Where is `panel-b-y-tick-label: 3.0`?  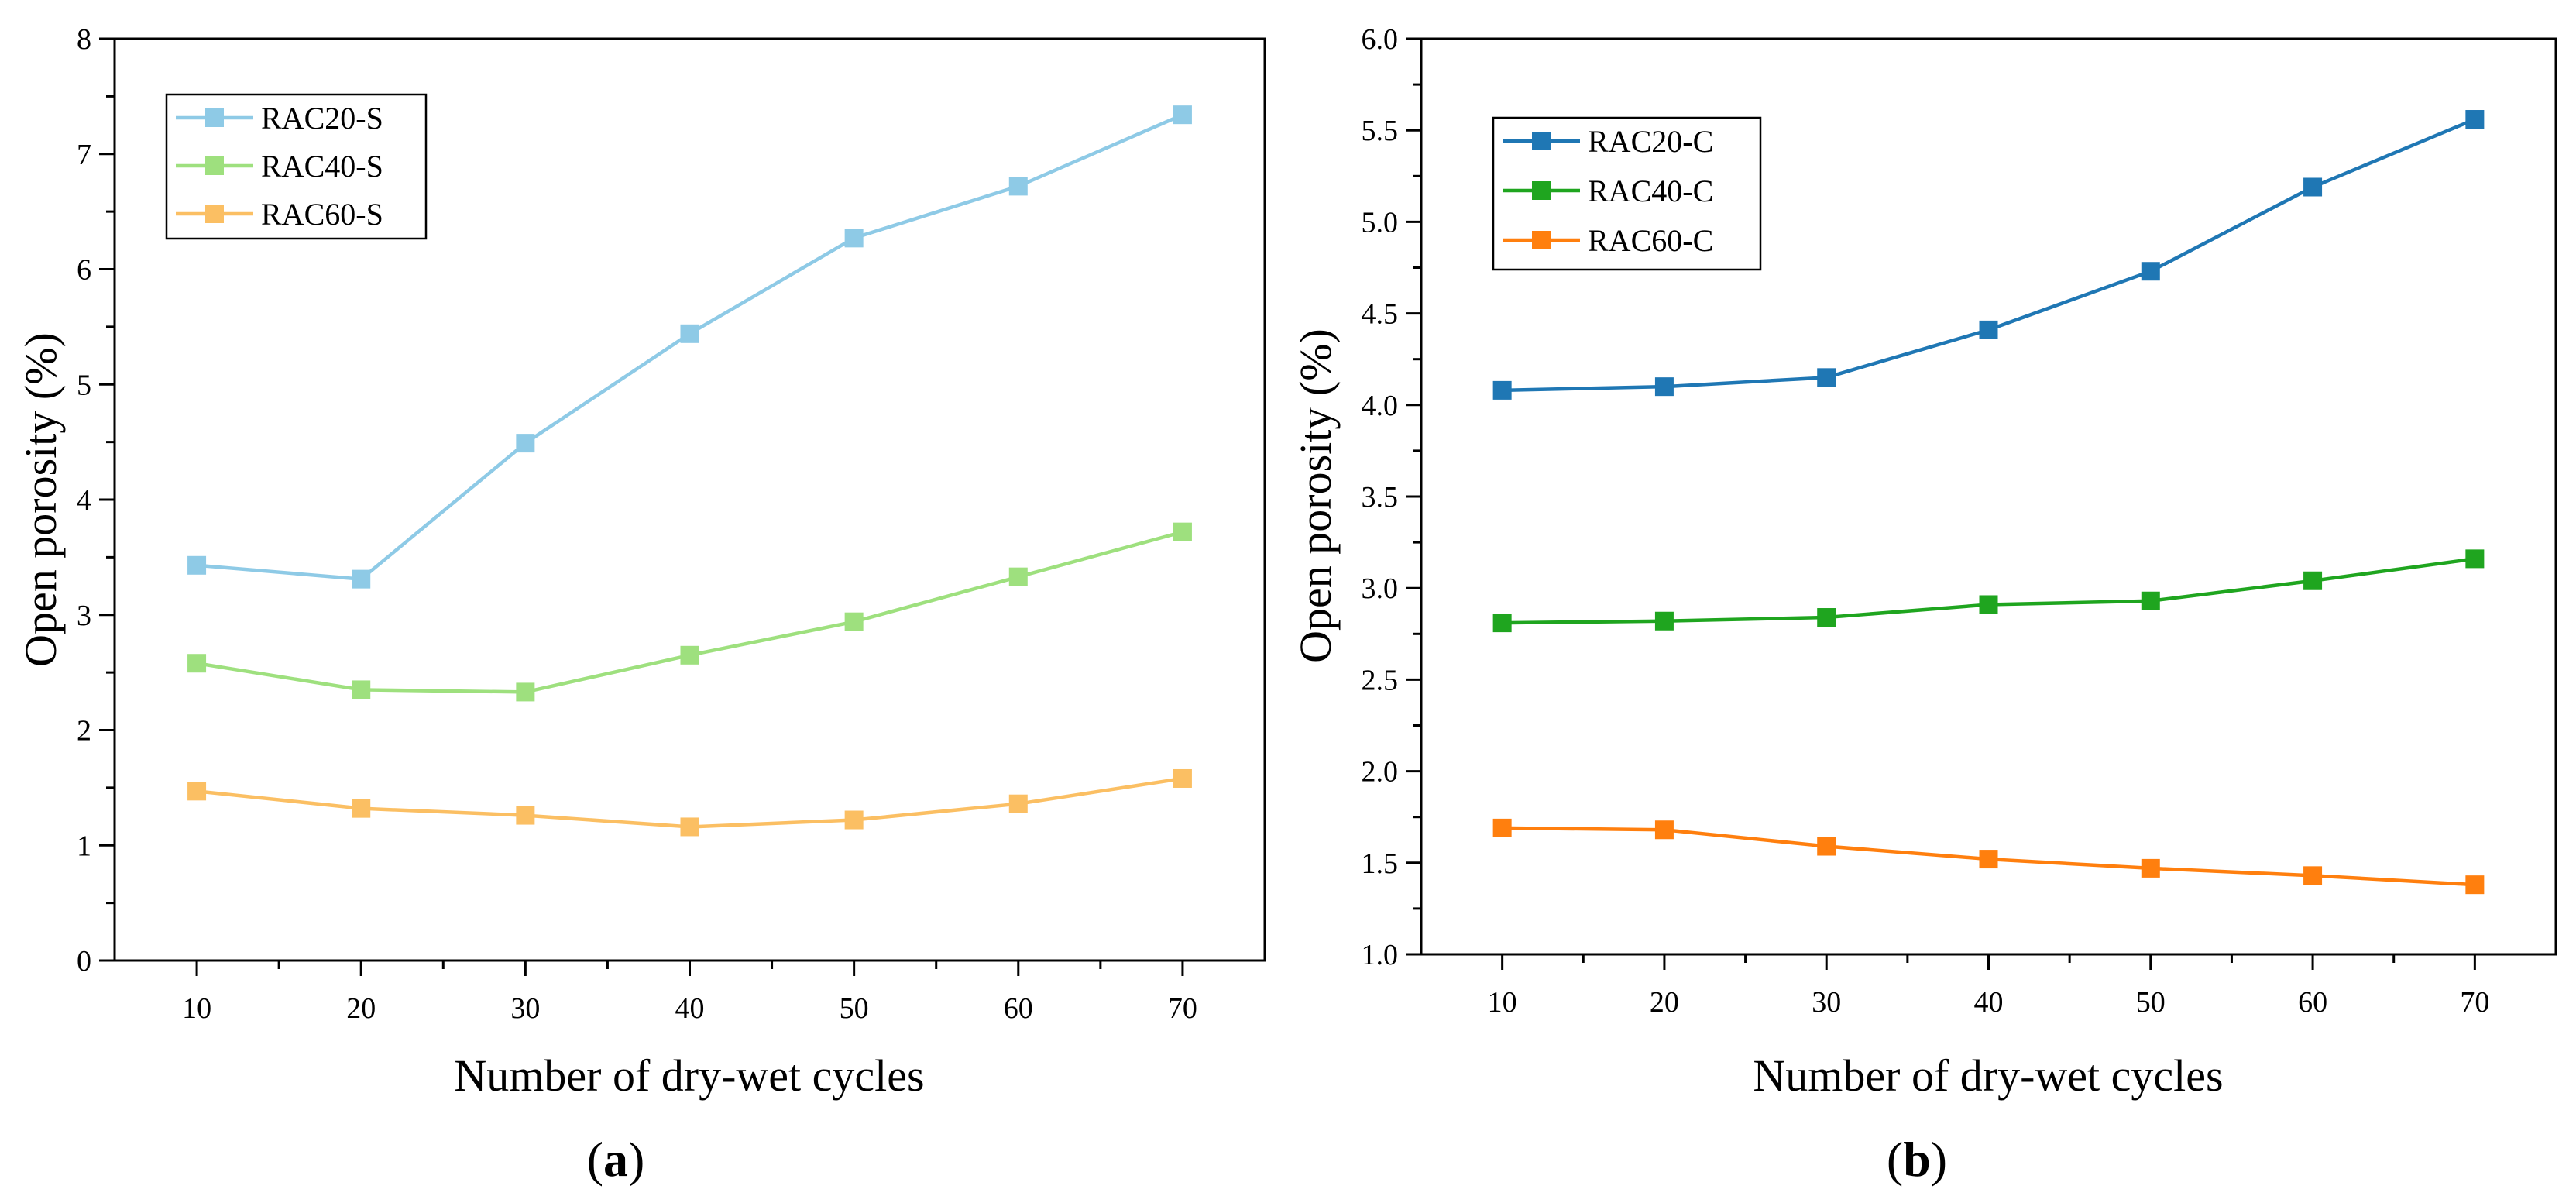 panel-b-y-tick-label: 3.0 is located at coordinates (1380, 588).